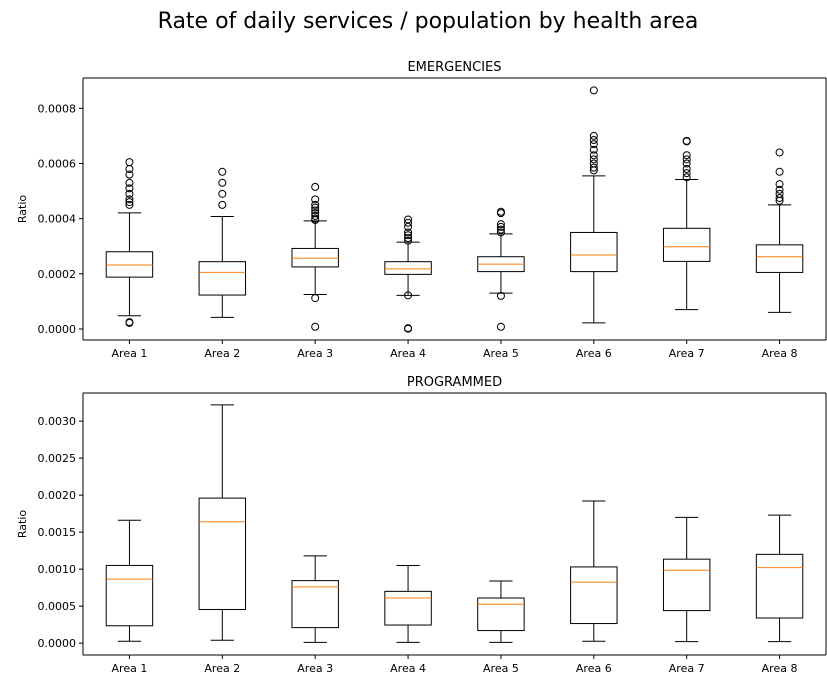 The image size is (827, 675). I want to click on emergencies-y-axis-label: Ratio, so click(22, 209).